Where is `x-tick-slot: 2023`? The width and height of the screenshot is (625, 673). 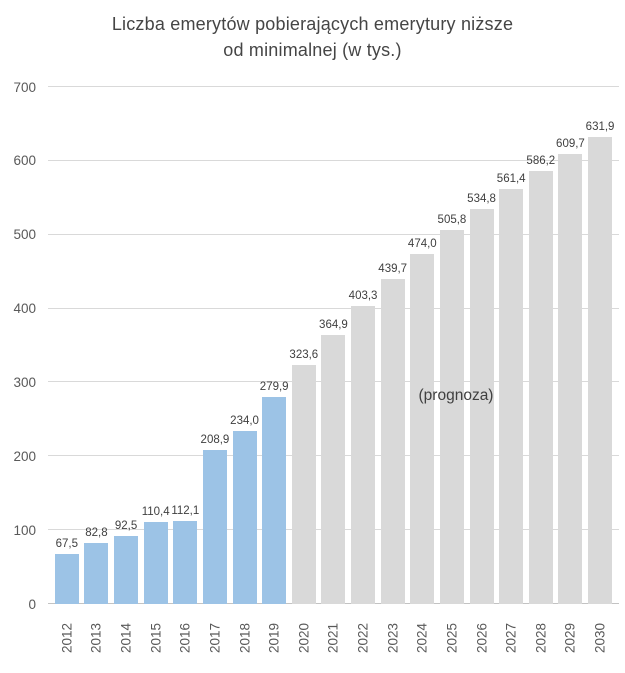
x-tick-slot: 2023 is located at coordinates (393, 638).